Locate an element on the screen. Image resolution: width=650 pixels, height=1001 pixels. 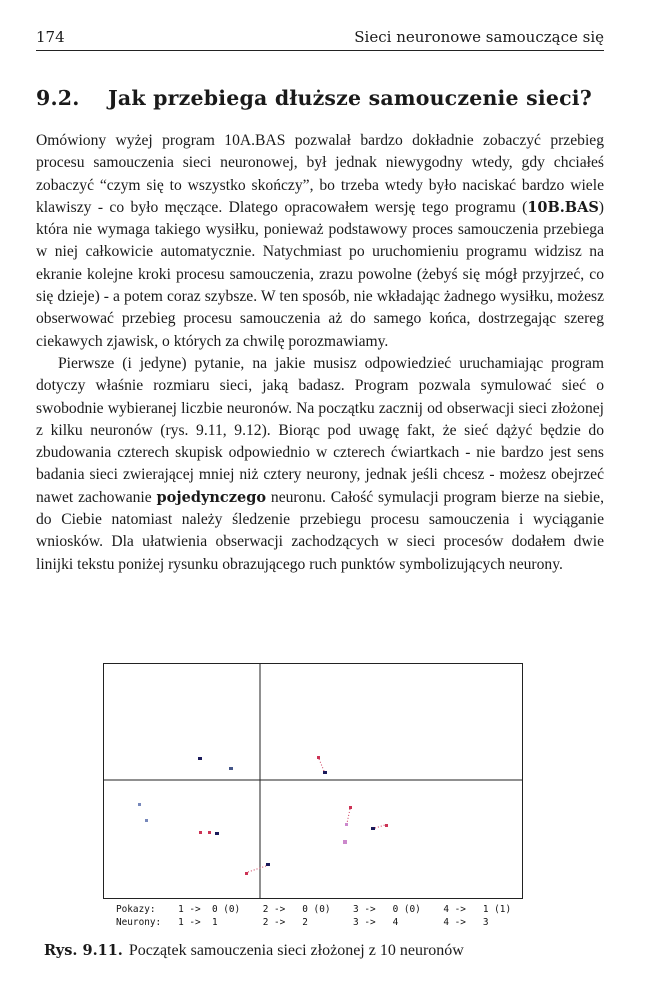
section-title: Jak przebiega dłuższe samouczenie sieci? is located at coordinates (350, 98).